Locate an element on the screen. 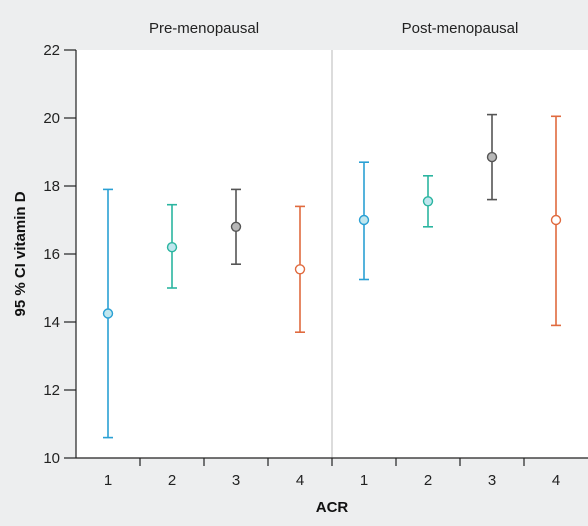 This screenshot has width=588, height=526. y-tick-label: 22 is located at coordinates (51, 50).